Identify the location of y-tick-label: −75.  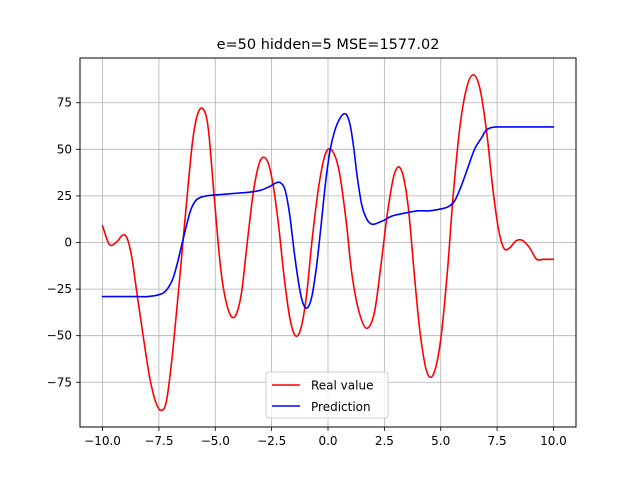
(59, 382).